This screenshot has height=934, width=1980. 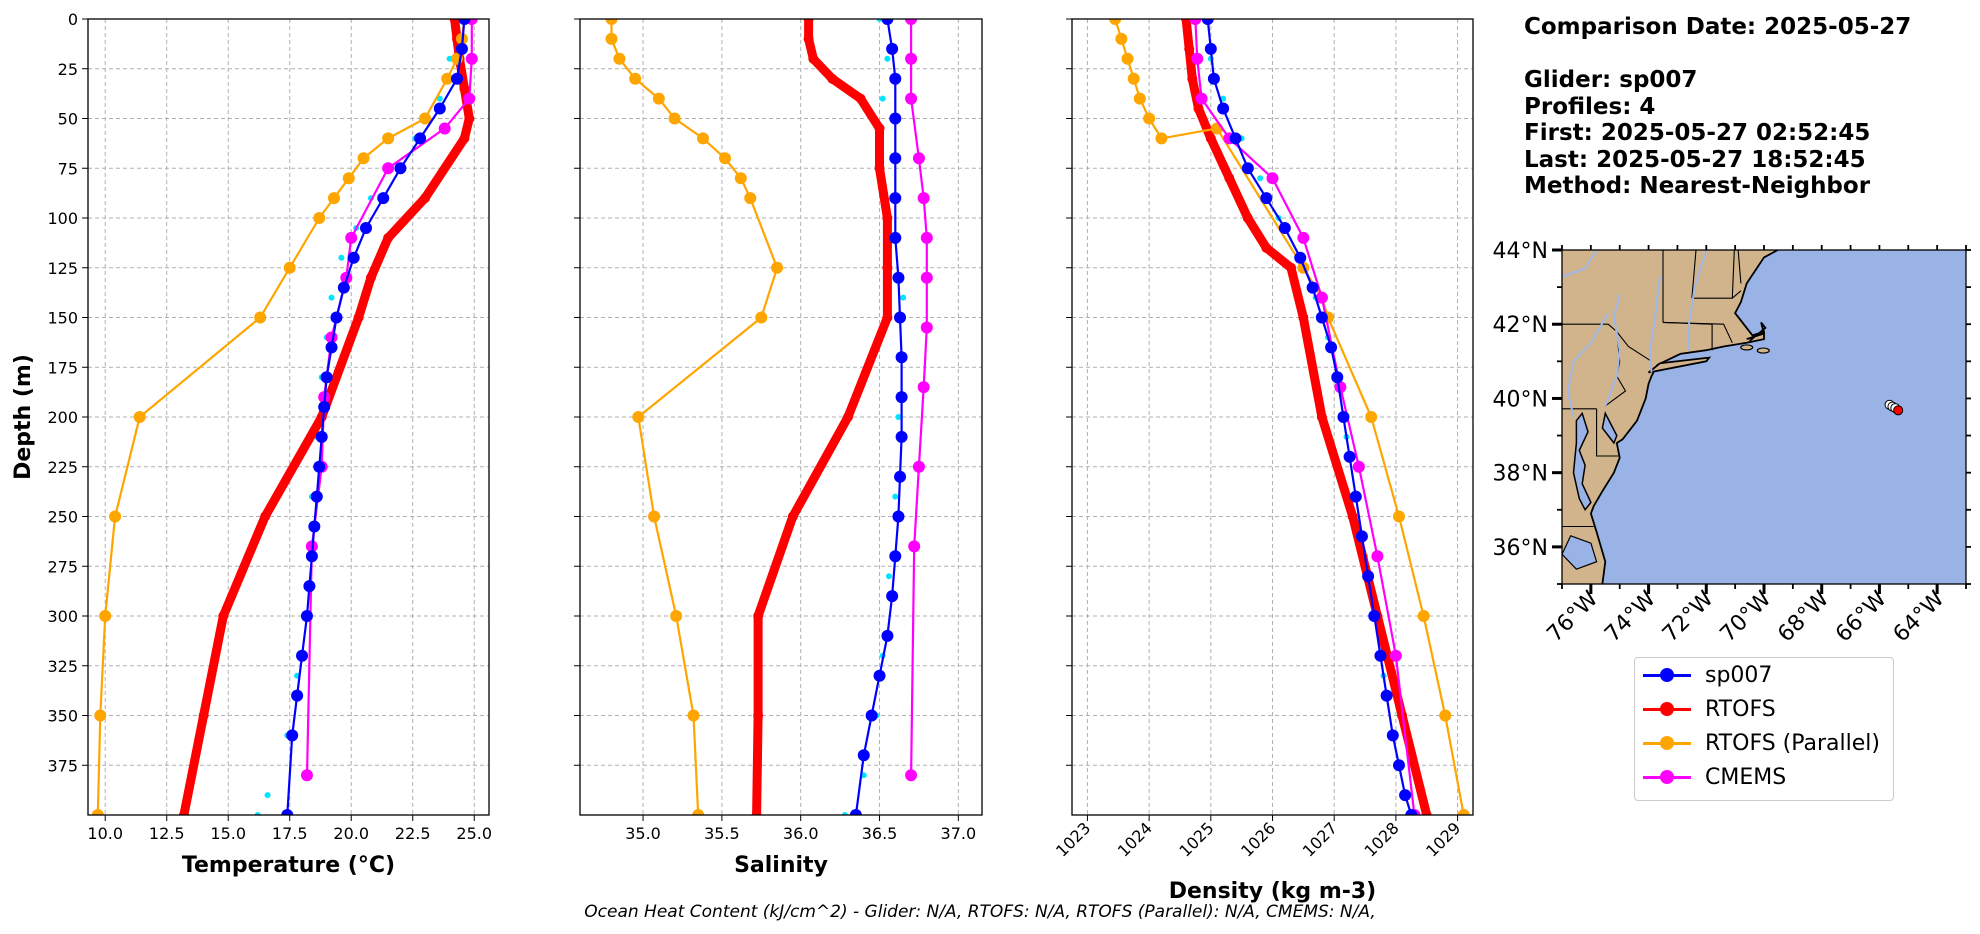 I want to click on legend-item-rtofs-parallel: RTOFS (Parallel), so click(x=1761, y=743).